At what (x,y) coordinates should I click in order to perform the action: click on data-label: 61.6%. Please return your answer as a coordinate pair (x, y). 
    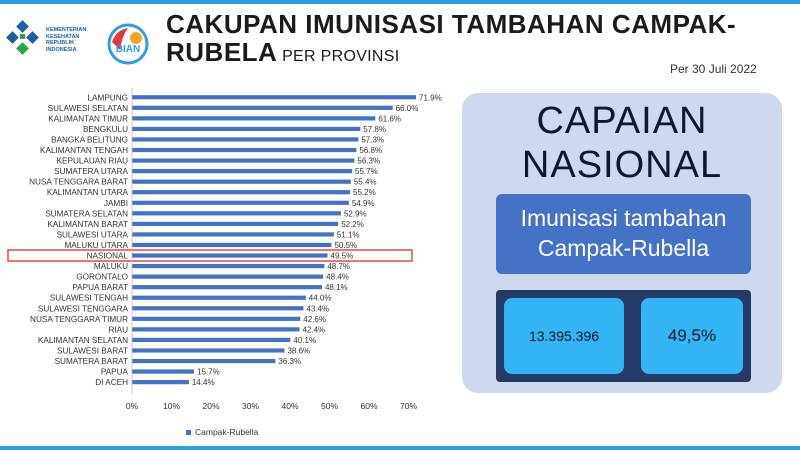
    Looking at the image, I should click on (389, 118).